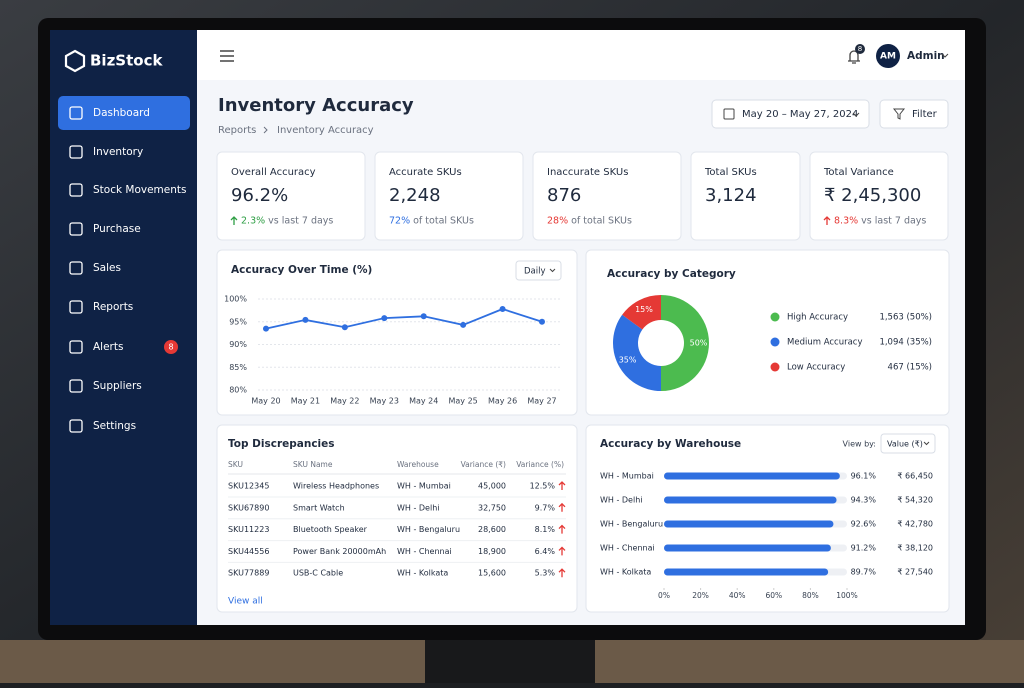 The height and width of the screenshot is (688, 1024). I want to click on nav-item: Inventory, so click(118, 152).